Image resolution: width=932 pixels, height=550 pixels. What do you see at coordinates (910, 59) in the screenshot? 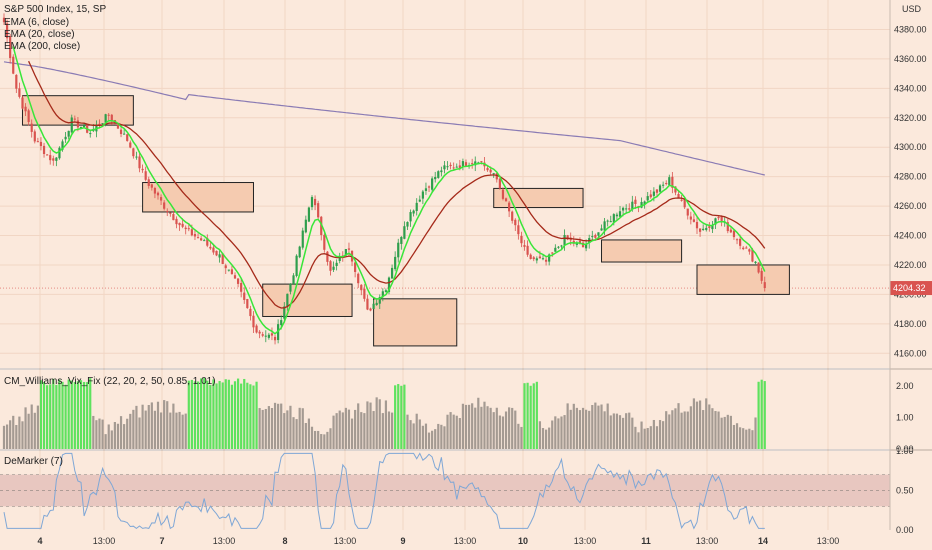
I see `price-tick-label: 4360.00` at bounding box center [910, 59].